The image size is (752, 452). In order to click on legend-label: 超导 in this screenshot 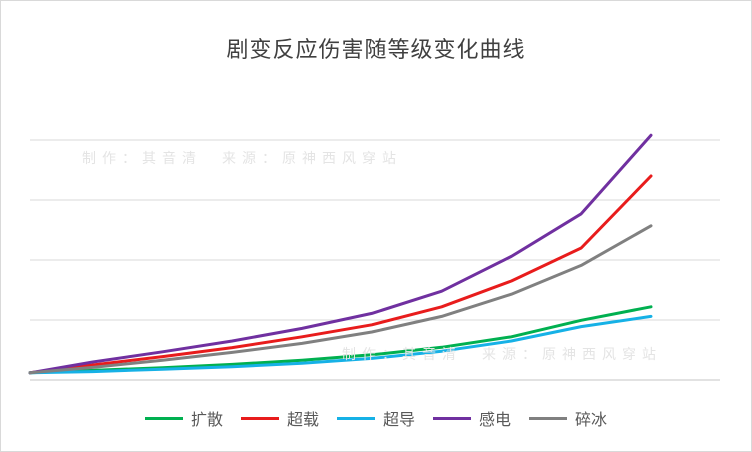, I will do `click(398, 419)`.